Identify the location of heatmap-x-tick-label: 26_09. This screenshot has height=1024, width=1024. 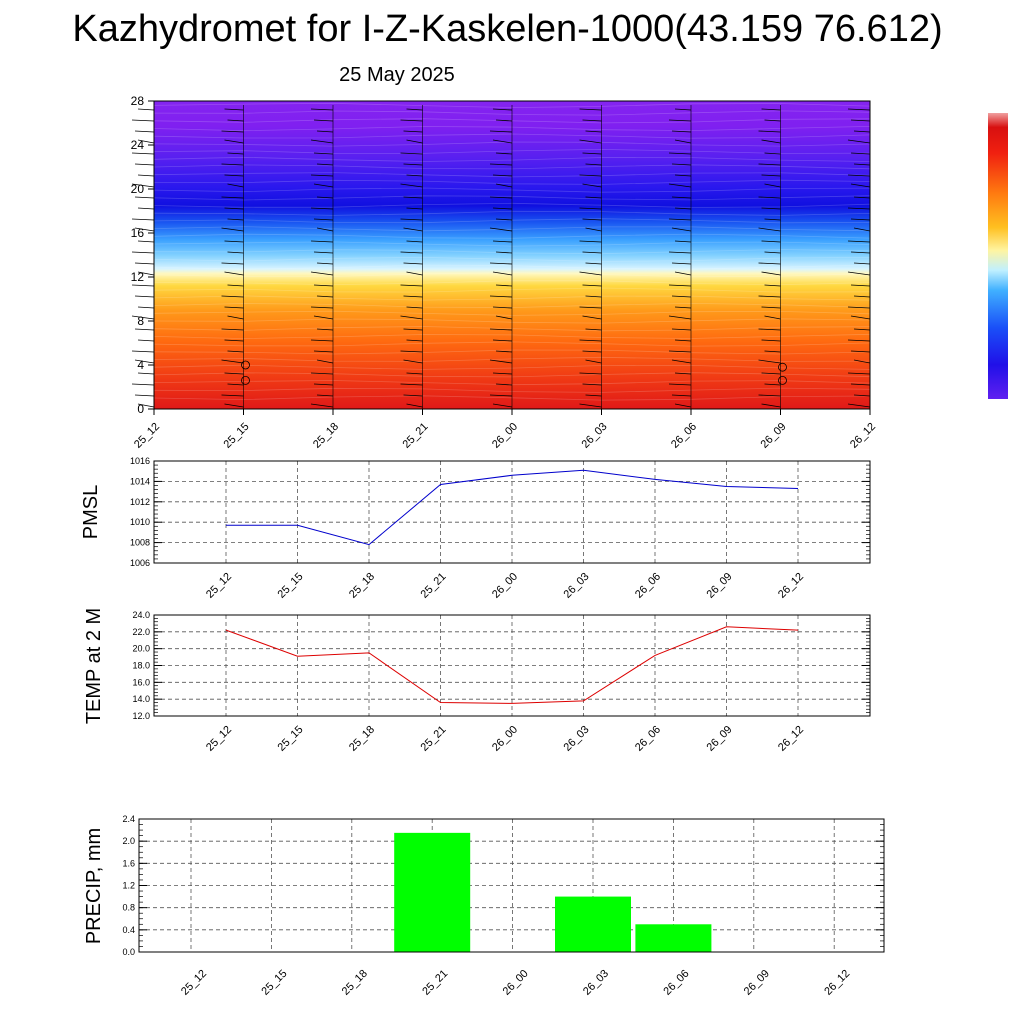
(774, 436).